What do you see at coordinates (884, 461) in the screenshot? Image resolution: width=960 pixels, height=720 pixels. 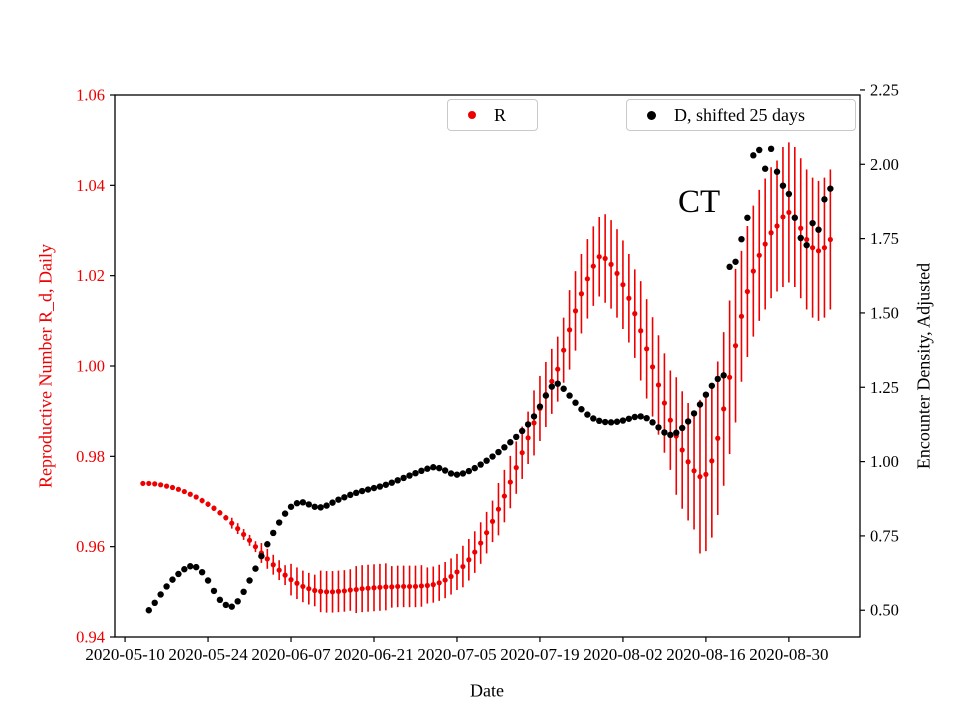 I see `y-right-tick-label: 1.00` at bounding box center [884, 461].